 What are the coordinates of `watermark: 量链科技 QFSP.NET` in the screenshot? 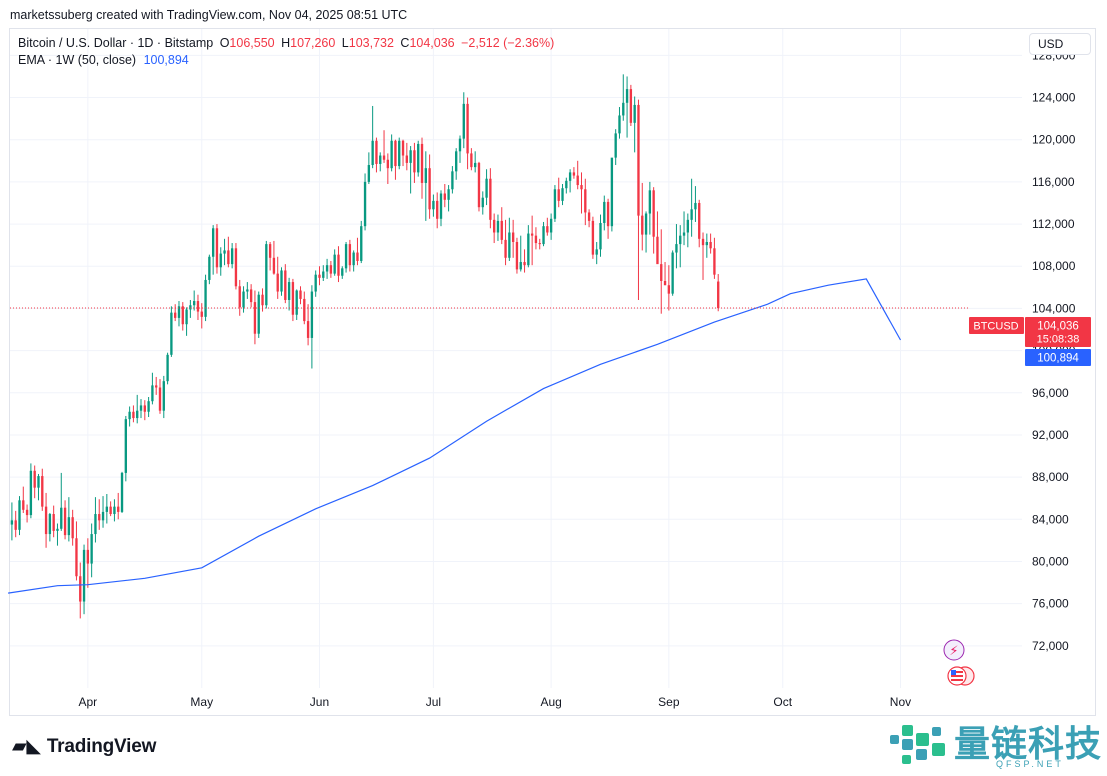 It's located at (995, 744).